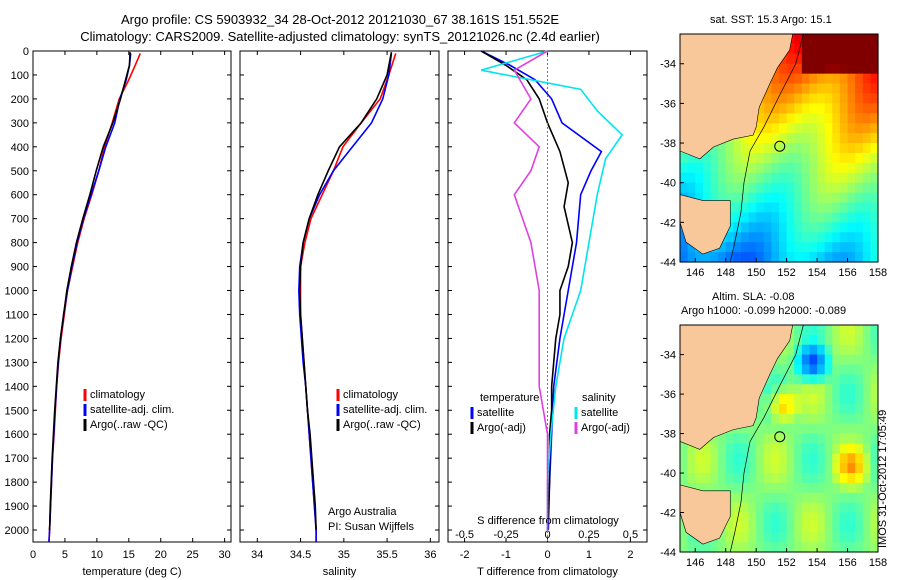 This screenshot has height=580, width=900. Describe the element at coordinates (161, 555) in the screenshot. I see `x-tick-label: 20` at that location.